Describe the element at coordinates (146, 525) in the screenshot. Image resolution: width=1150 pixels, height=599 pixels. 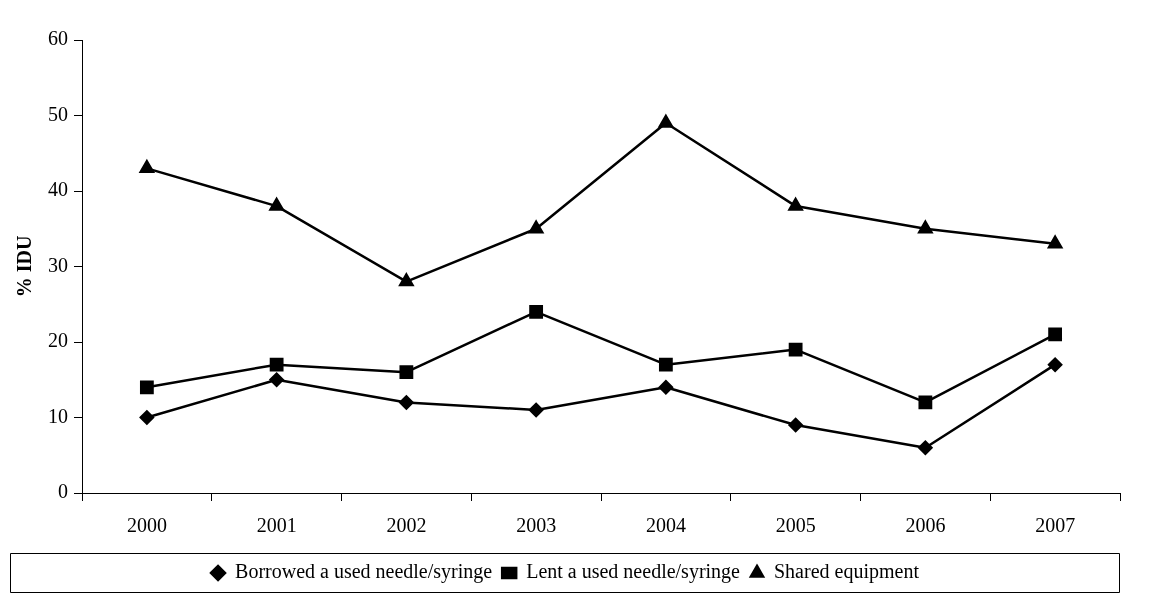
I see `x-tick-label: 2000` at that location.